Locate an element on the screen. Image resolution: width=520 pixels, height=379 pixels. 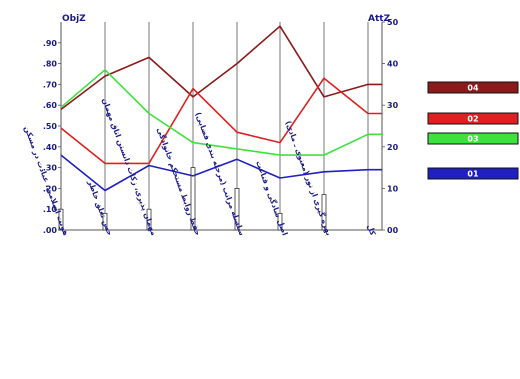
right-tick-label: 50 is located at coordinates (393, 22).